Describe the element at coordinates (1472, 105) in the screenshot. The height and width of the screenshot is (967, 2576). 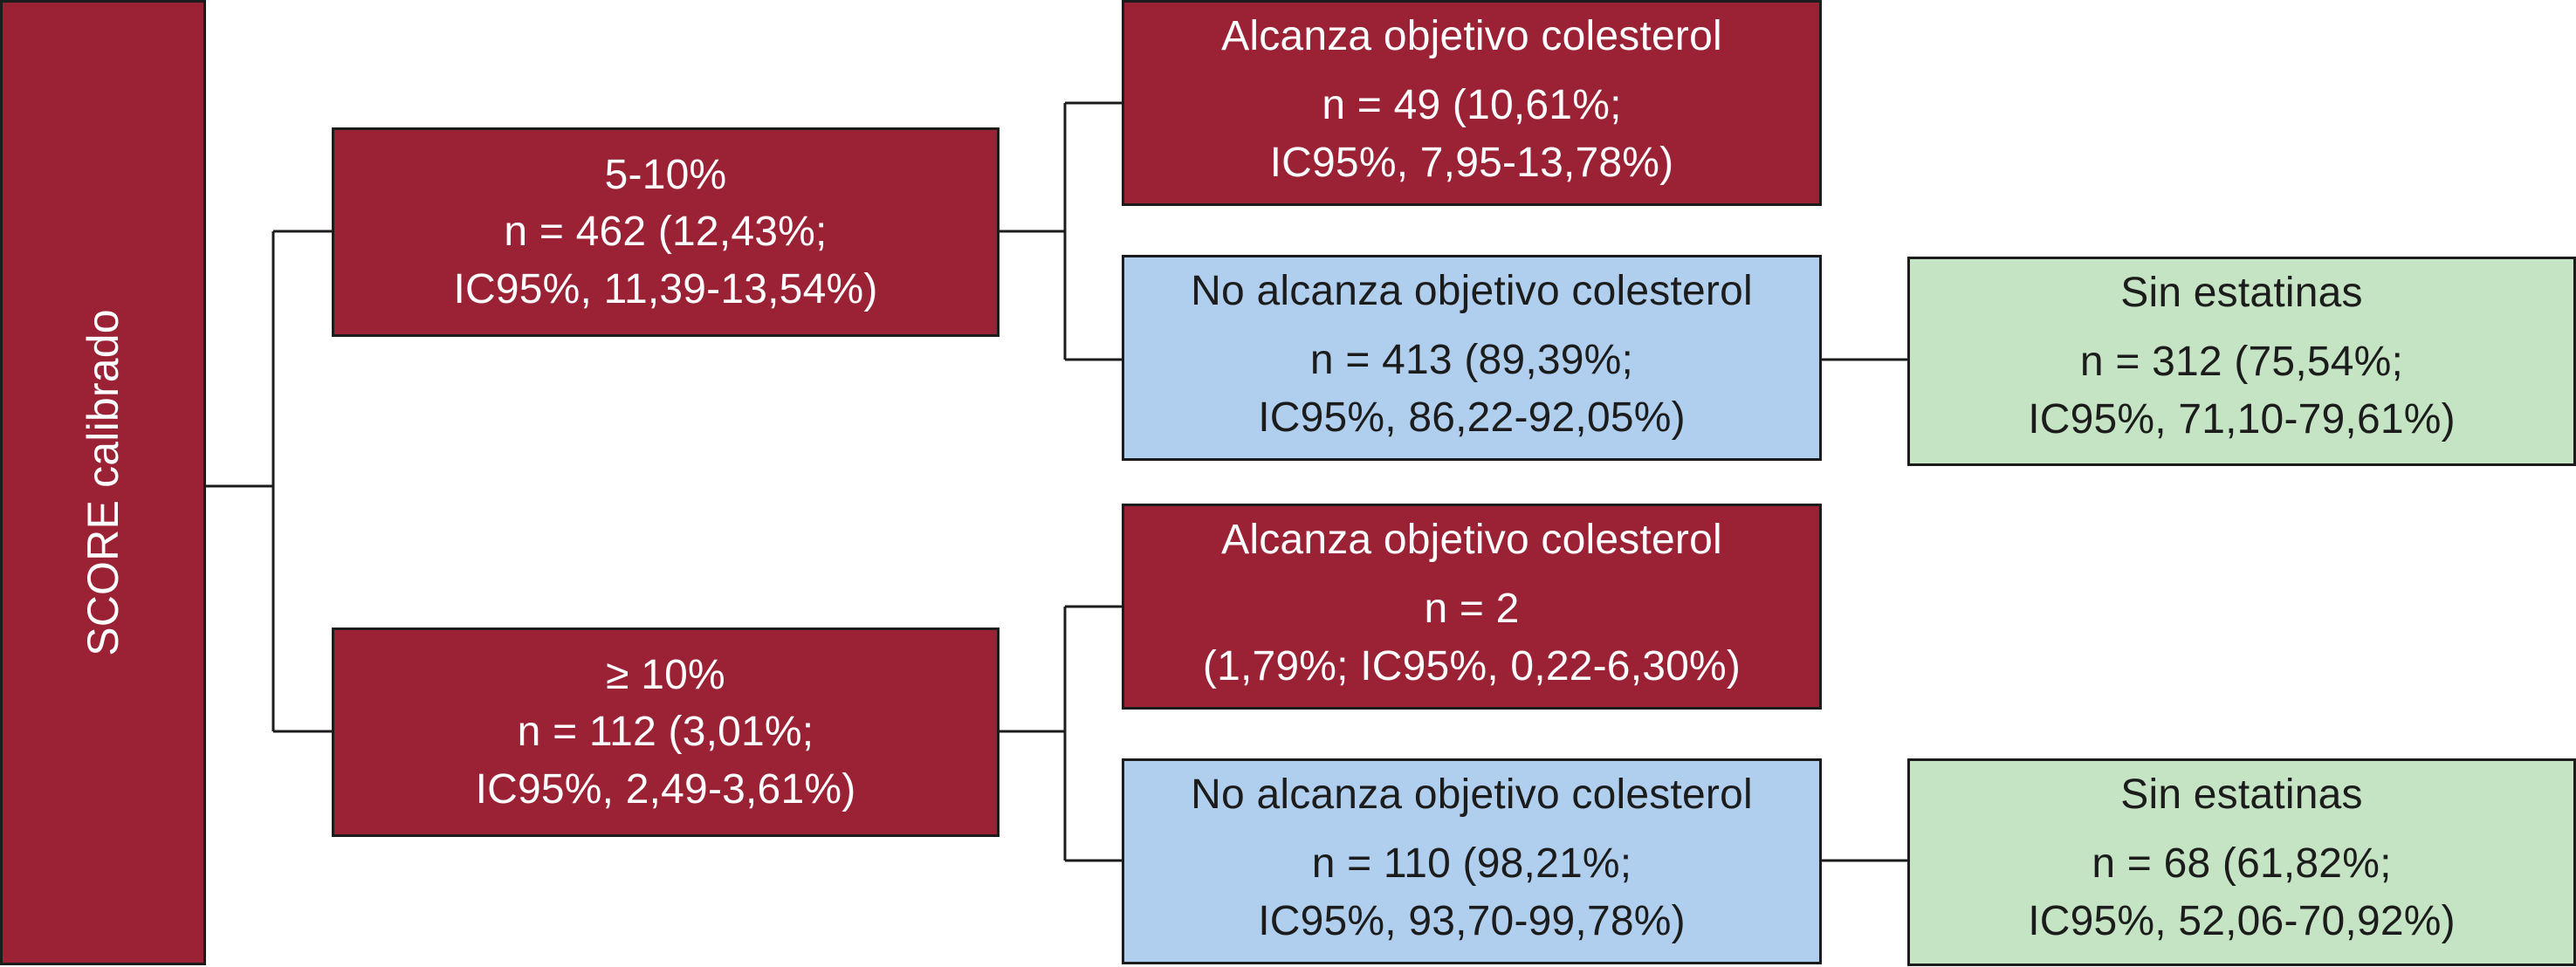
I see `alcanza-5-10-count: n = 49 (10,61%;` at that location.